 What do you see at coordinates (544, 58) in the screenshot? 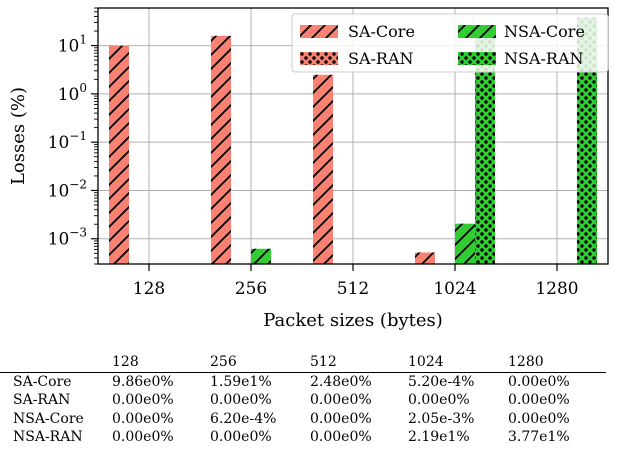
I see `legend-label-nsa-ran: NSA-RAN` at bounding box center [544, 58].